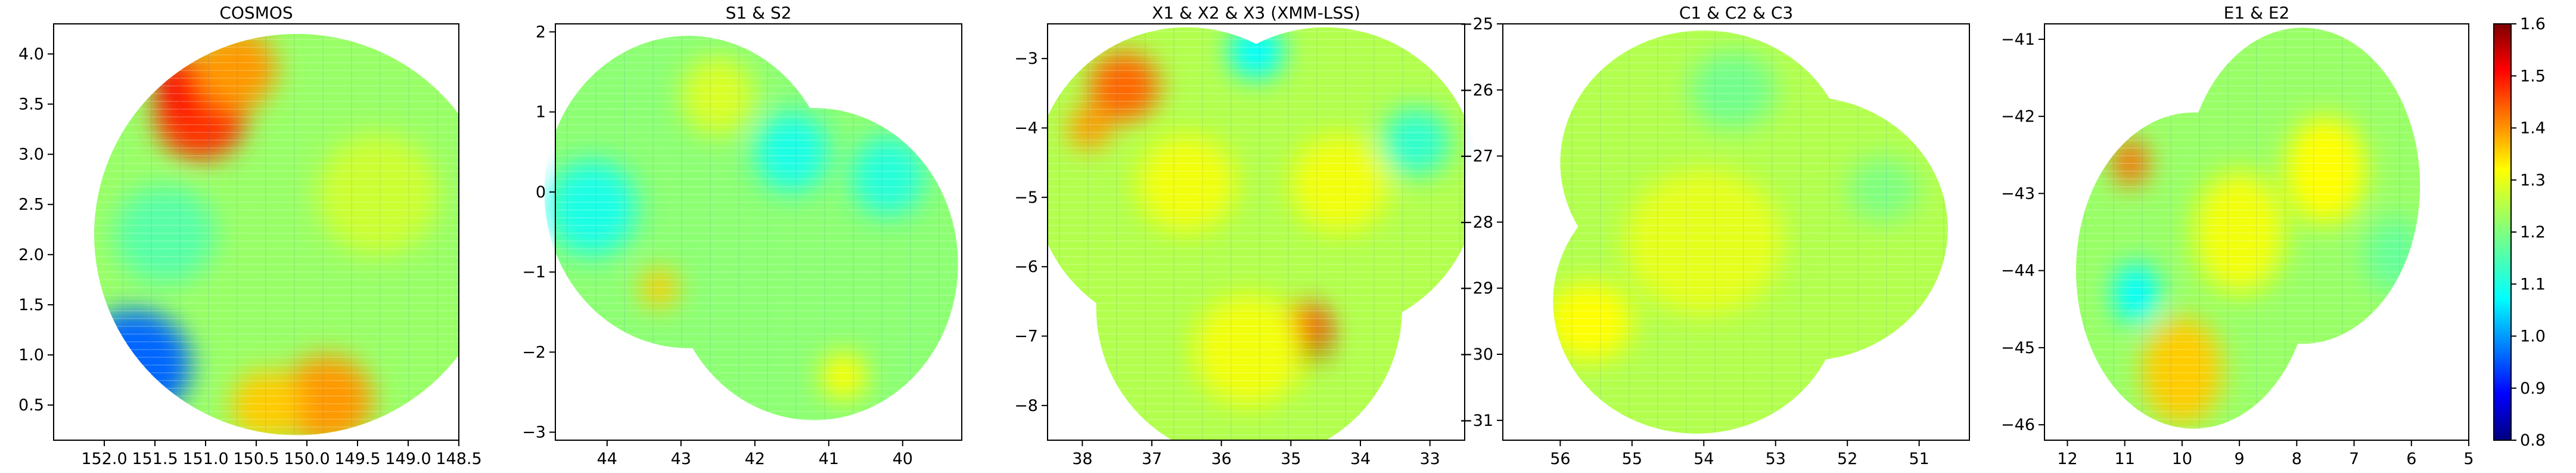 The height and width of the screenshot is (473, 2576). I want to click on x-tick-label: 151.0, so click(205, 459).